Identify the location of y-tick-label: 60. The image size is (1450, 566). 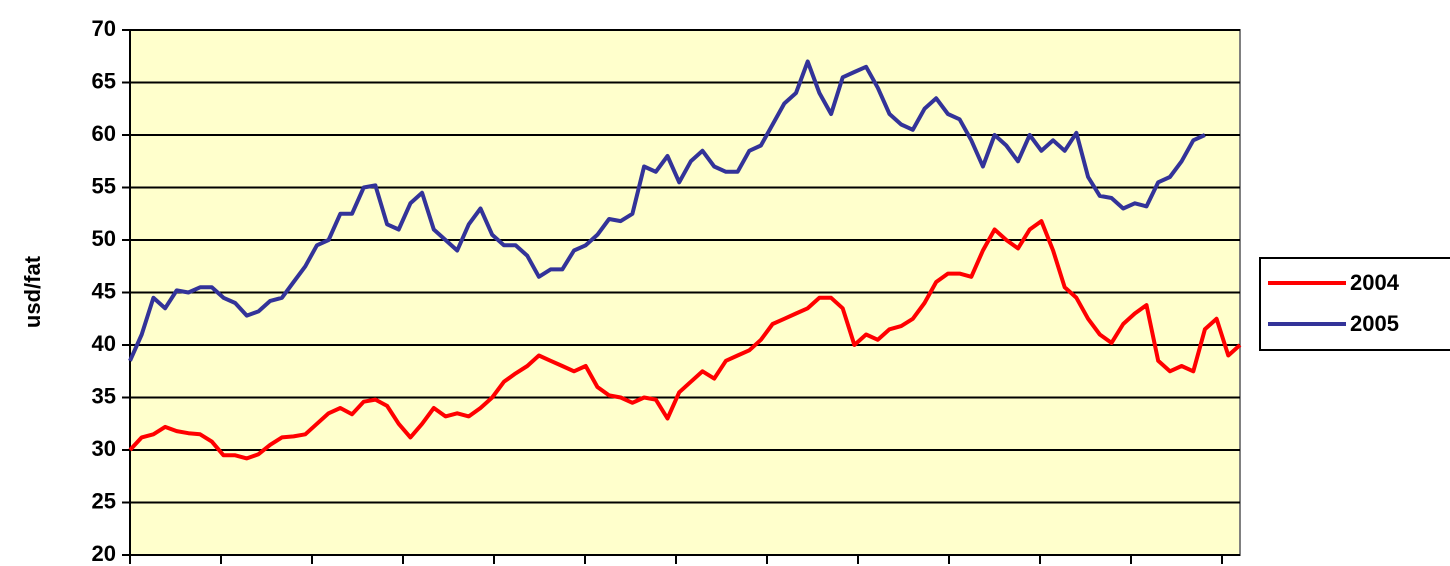
(104, 133).